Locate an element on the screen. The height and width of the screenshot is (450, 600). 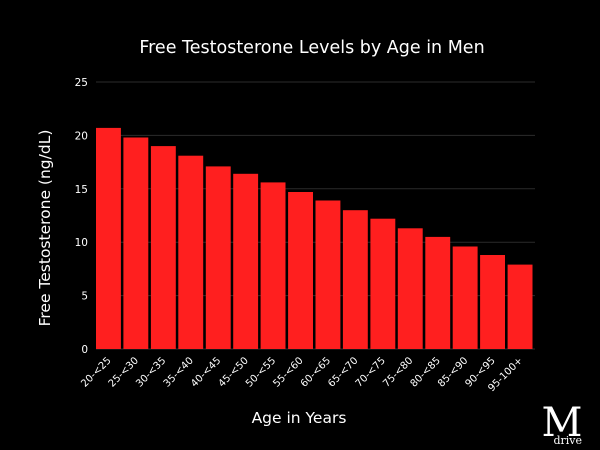
logo-mark: M is located at coordinates (562, 423).